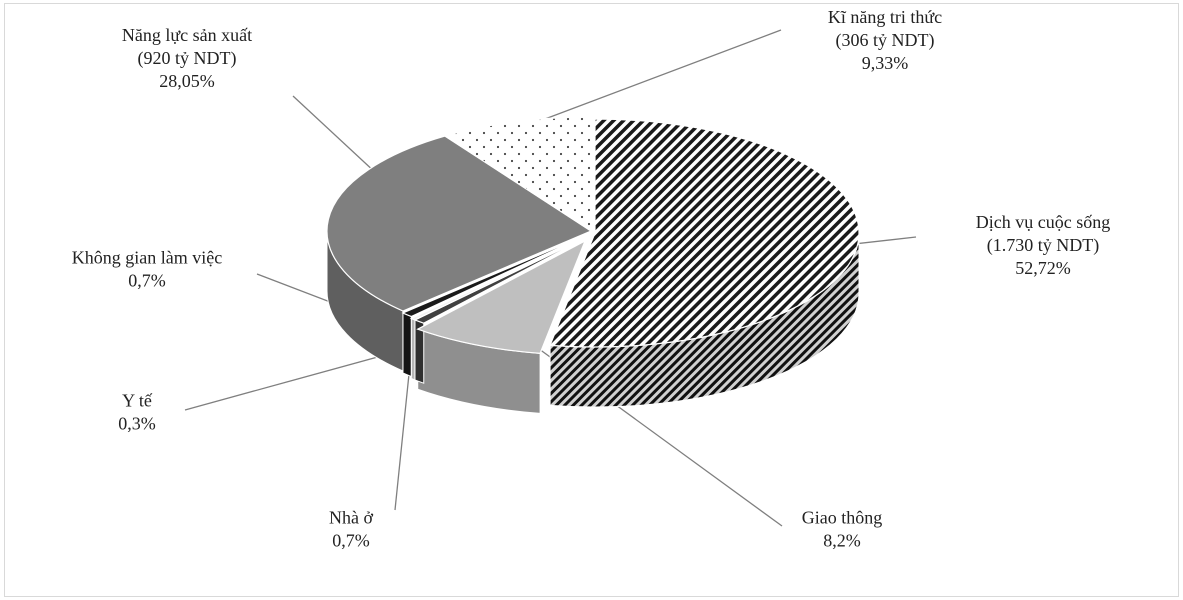  What do you see at coordinates (842, 529) in the screenshot?
I see `data-label-2: Giao thông 8,2%` at bounding box center [842, 529].